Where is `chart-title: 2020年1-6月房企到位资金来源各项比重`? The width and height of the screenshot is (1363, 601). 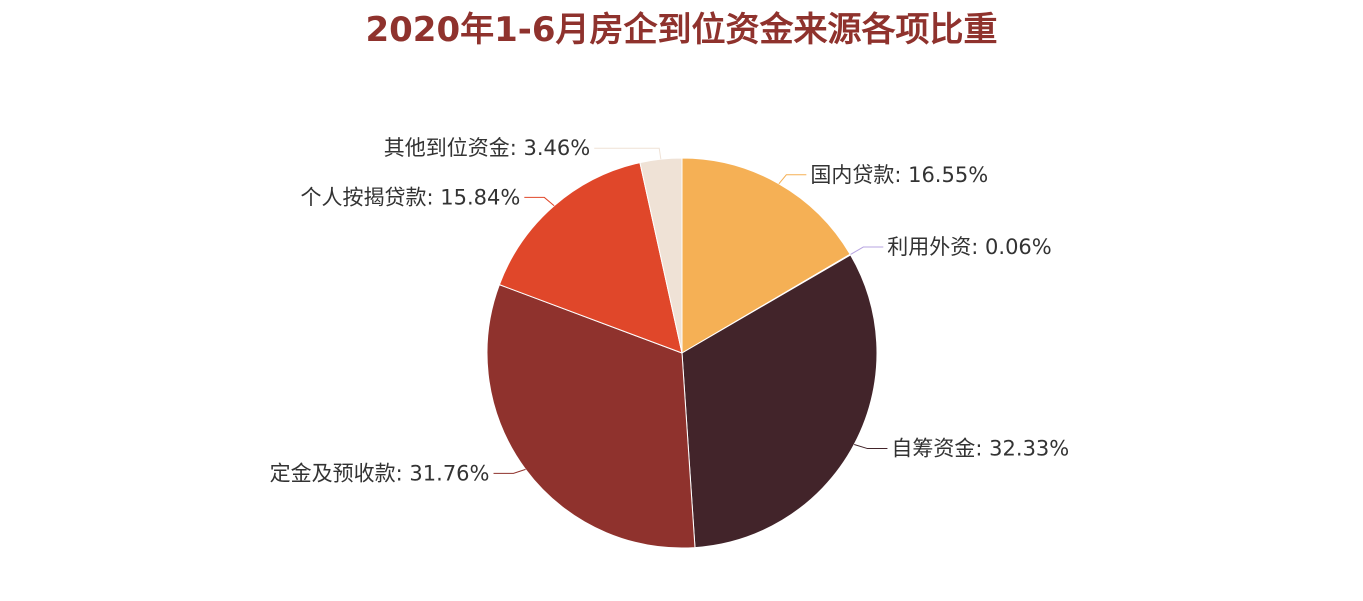 chart-title: 2020年1-6月房企到位资金来源各项比重 is located at coordinates (681, 30).